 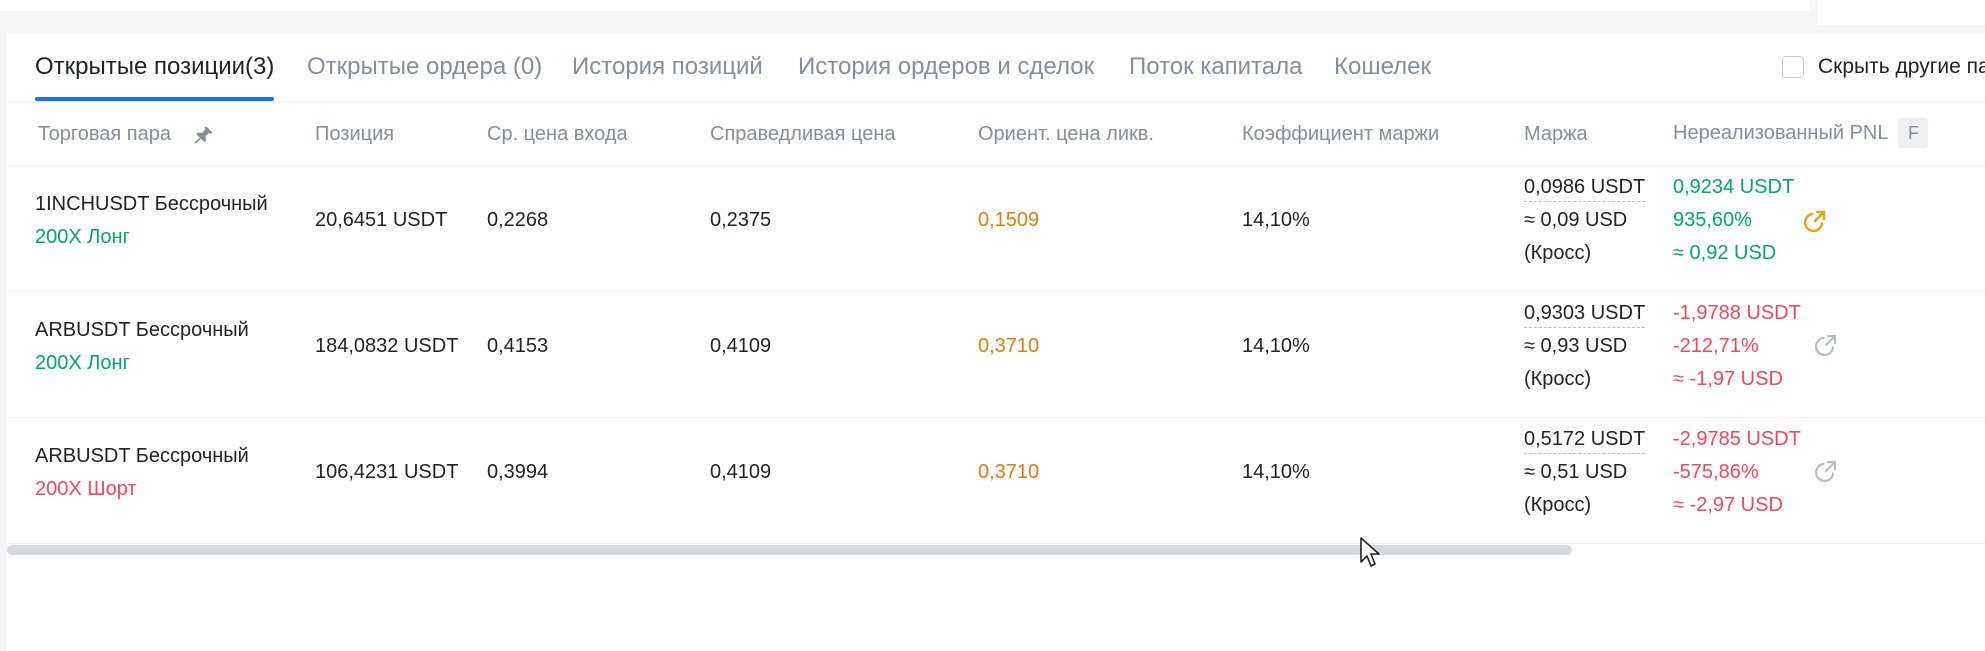 What do you see at coordinates (1781, 132) in the screenshot?
I see `column-header-pnl-label: Нереализованный PNL` at bounding box center [1781, 132].